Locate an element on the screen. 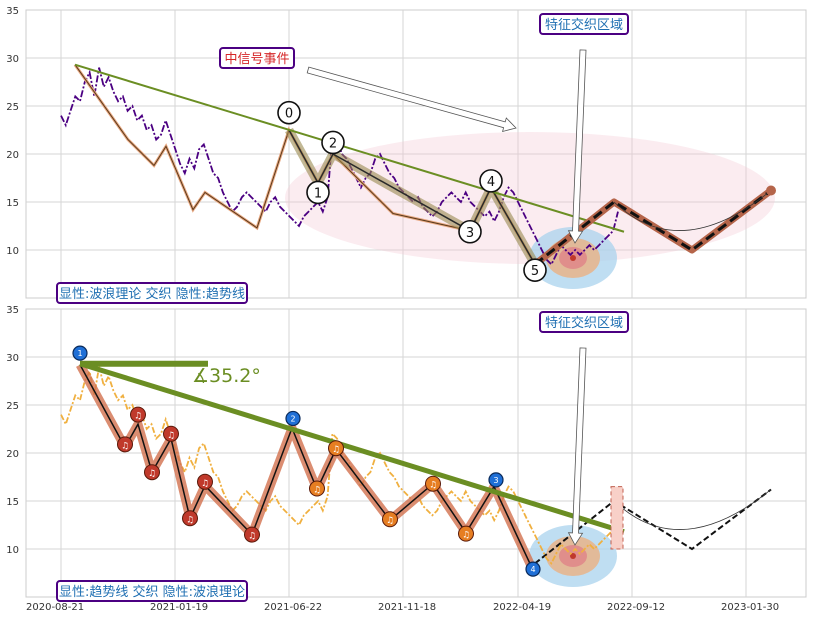  bottom-feature-label-text: 特征交织区域 is located at coordinates (584, 323).